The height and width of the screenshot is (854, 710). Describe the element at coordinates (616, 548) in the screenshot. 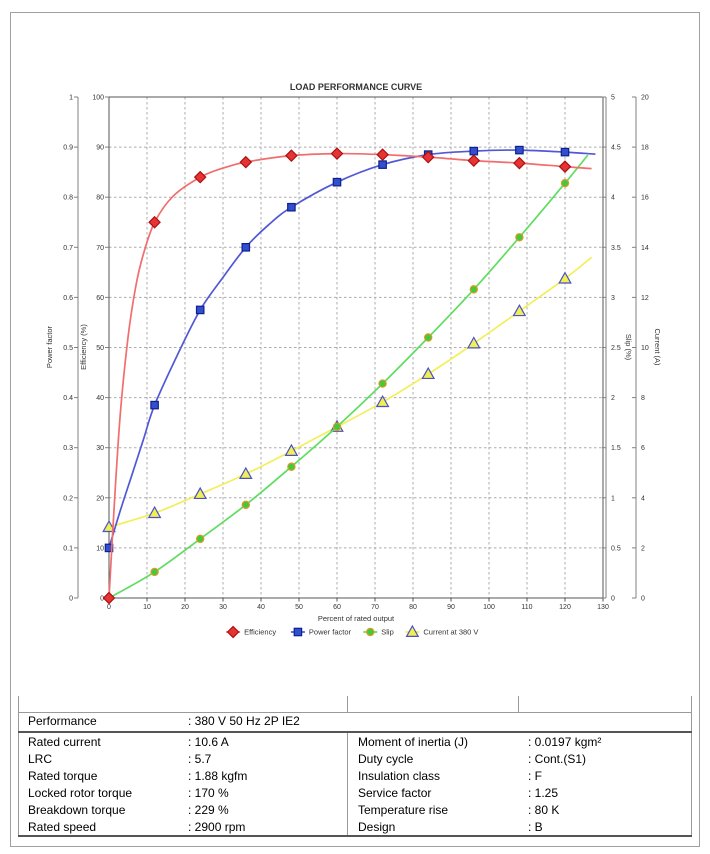

I see `slip-tick-label: 0.5` at that location.